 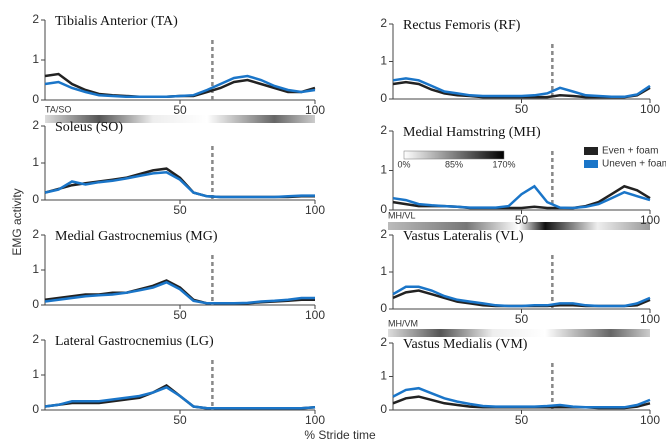 I want to click on panel-title: Medial Hamstring (MH), so click(x=472, y=132).